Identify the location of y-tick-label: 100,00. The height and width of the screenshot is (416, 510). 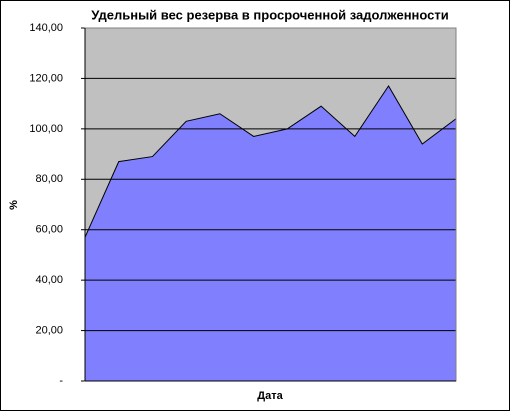
(46, 129).